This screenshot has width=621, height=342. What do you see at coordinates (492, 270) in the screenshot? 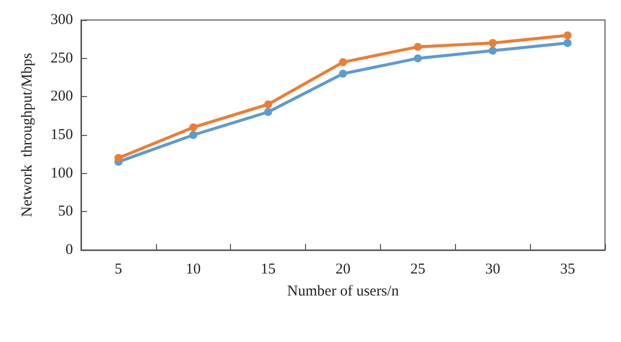
I see `x-tick-label: 30` at bounding box center [492, 270].